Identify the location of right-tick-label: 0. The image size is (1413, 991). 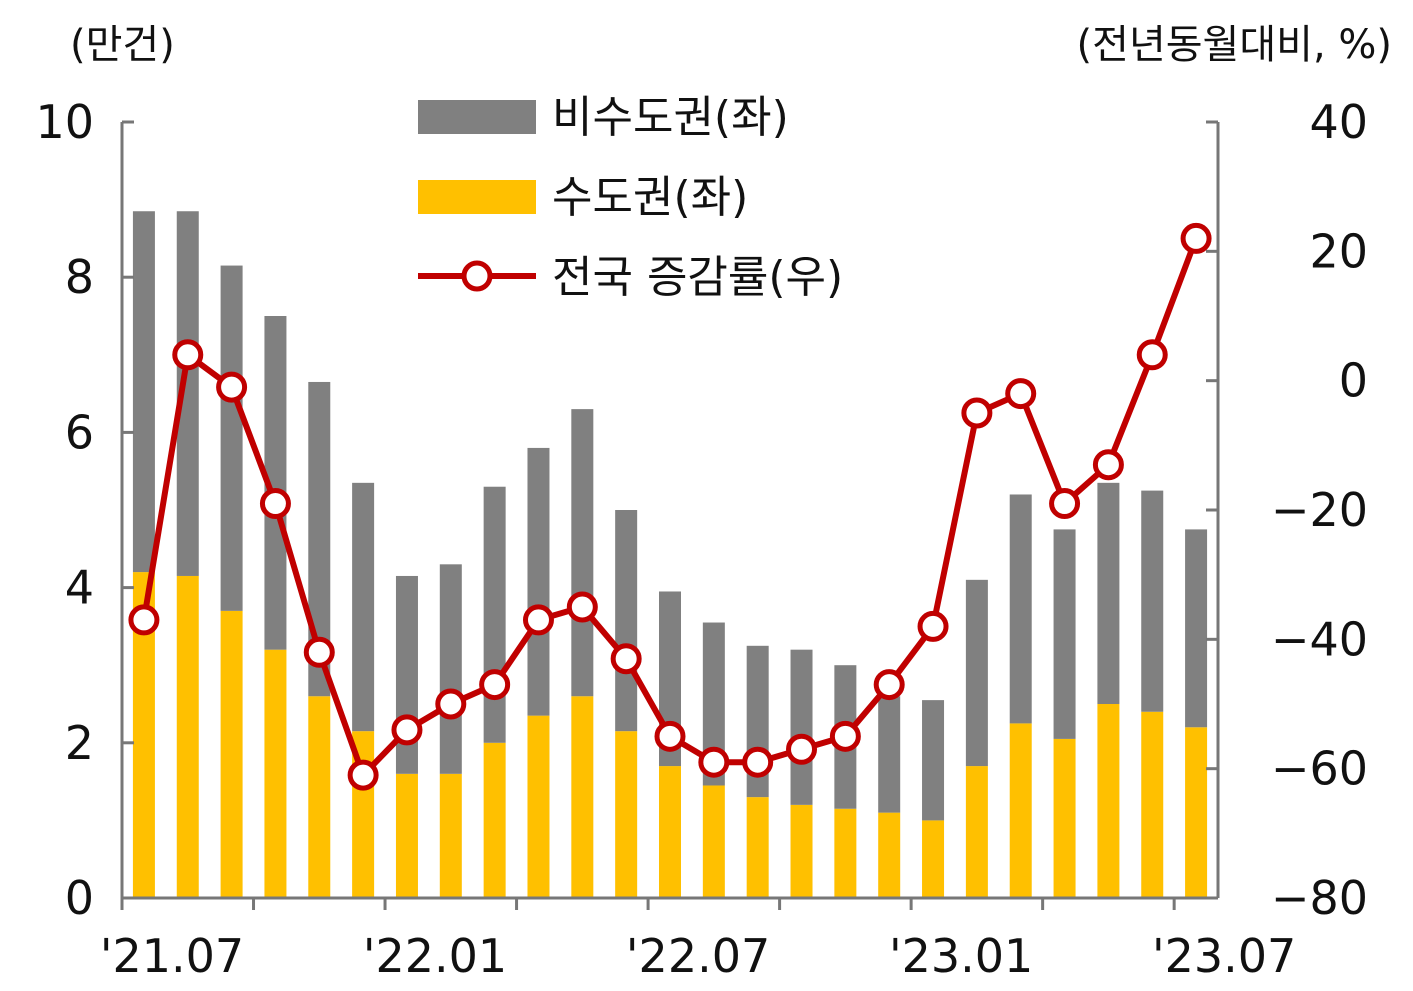
(1353, 381).